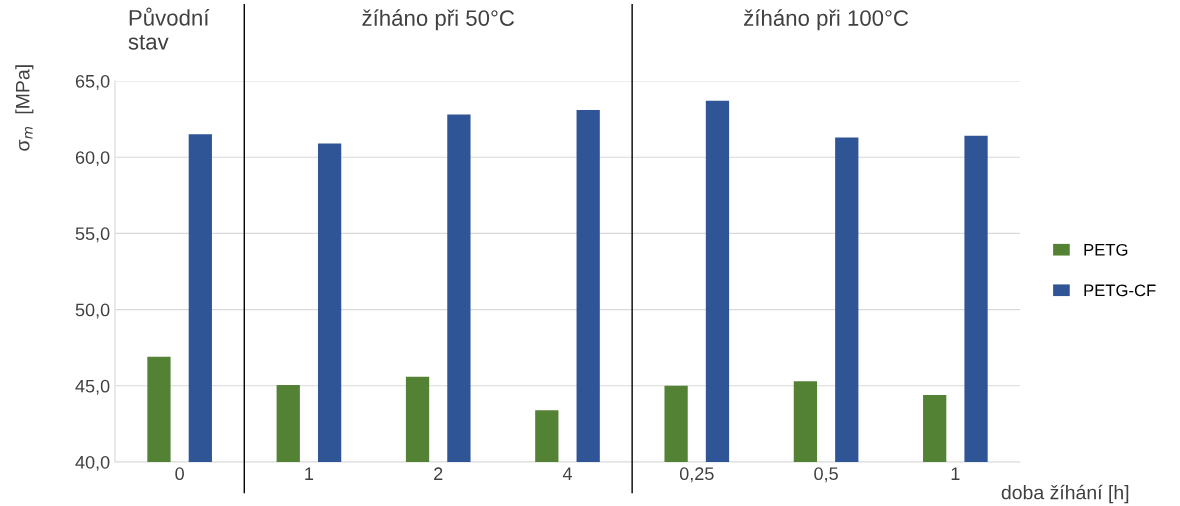 Image resolution: width=1180 pixels, height=506 pixels. Describe the element at coordinates (696, 475) in the screenshot. I see `x-tick-label: 0,25` at that location.